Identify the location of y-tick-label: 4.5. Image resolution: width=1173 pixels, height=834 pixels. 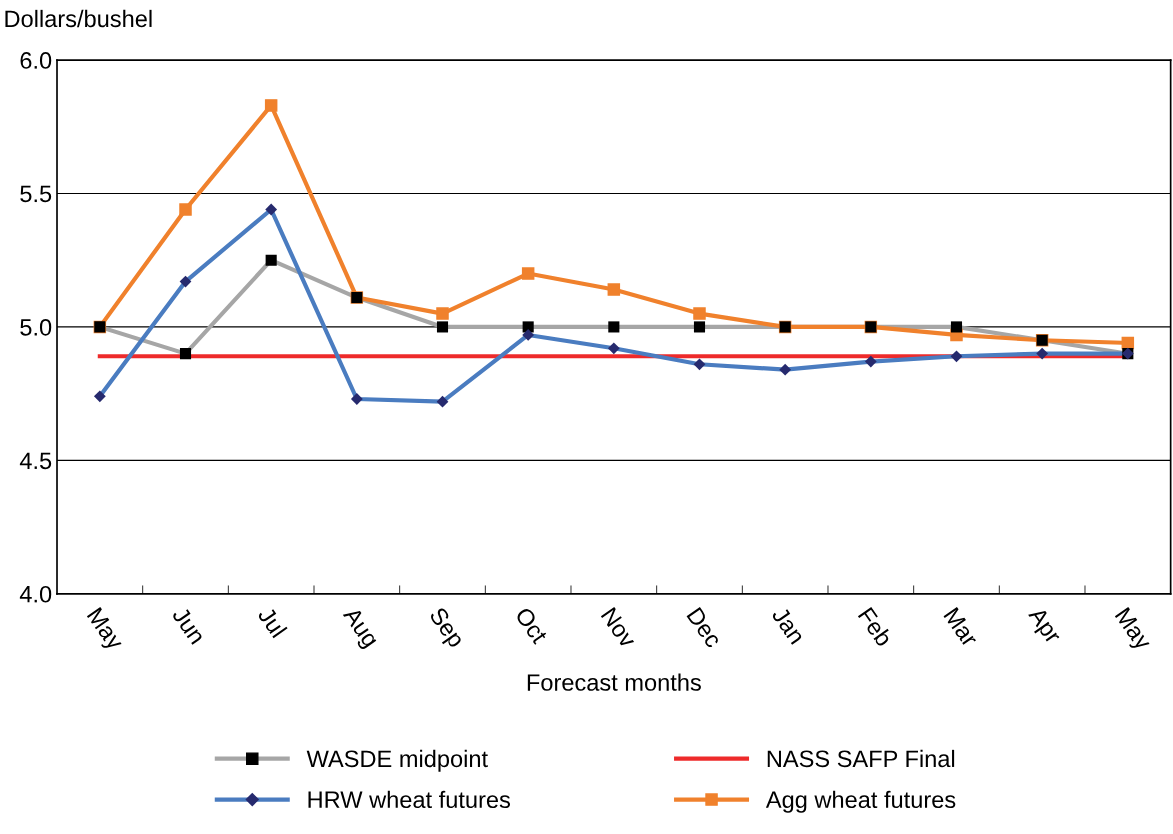
(35, 461).